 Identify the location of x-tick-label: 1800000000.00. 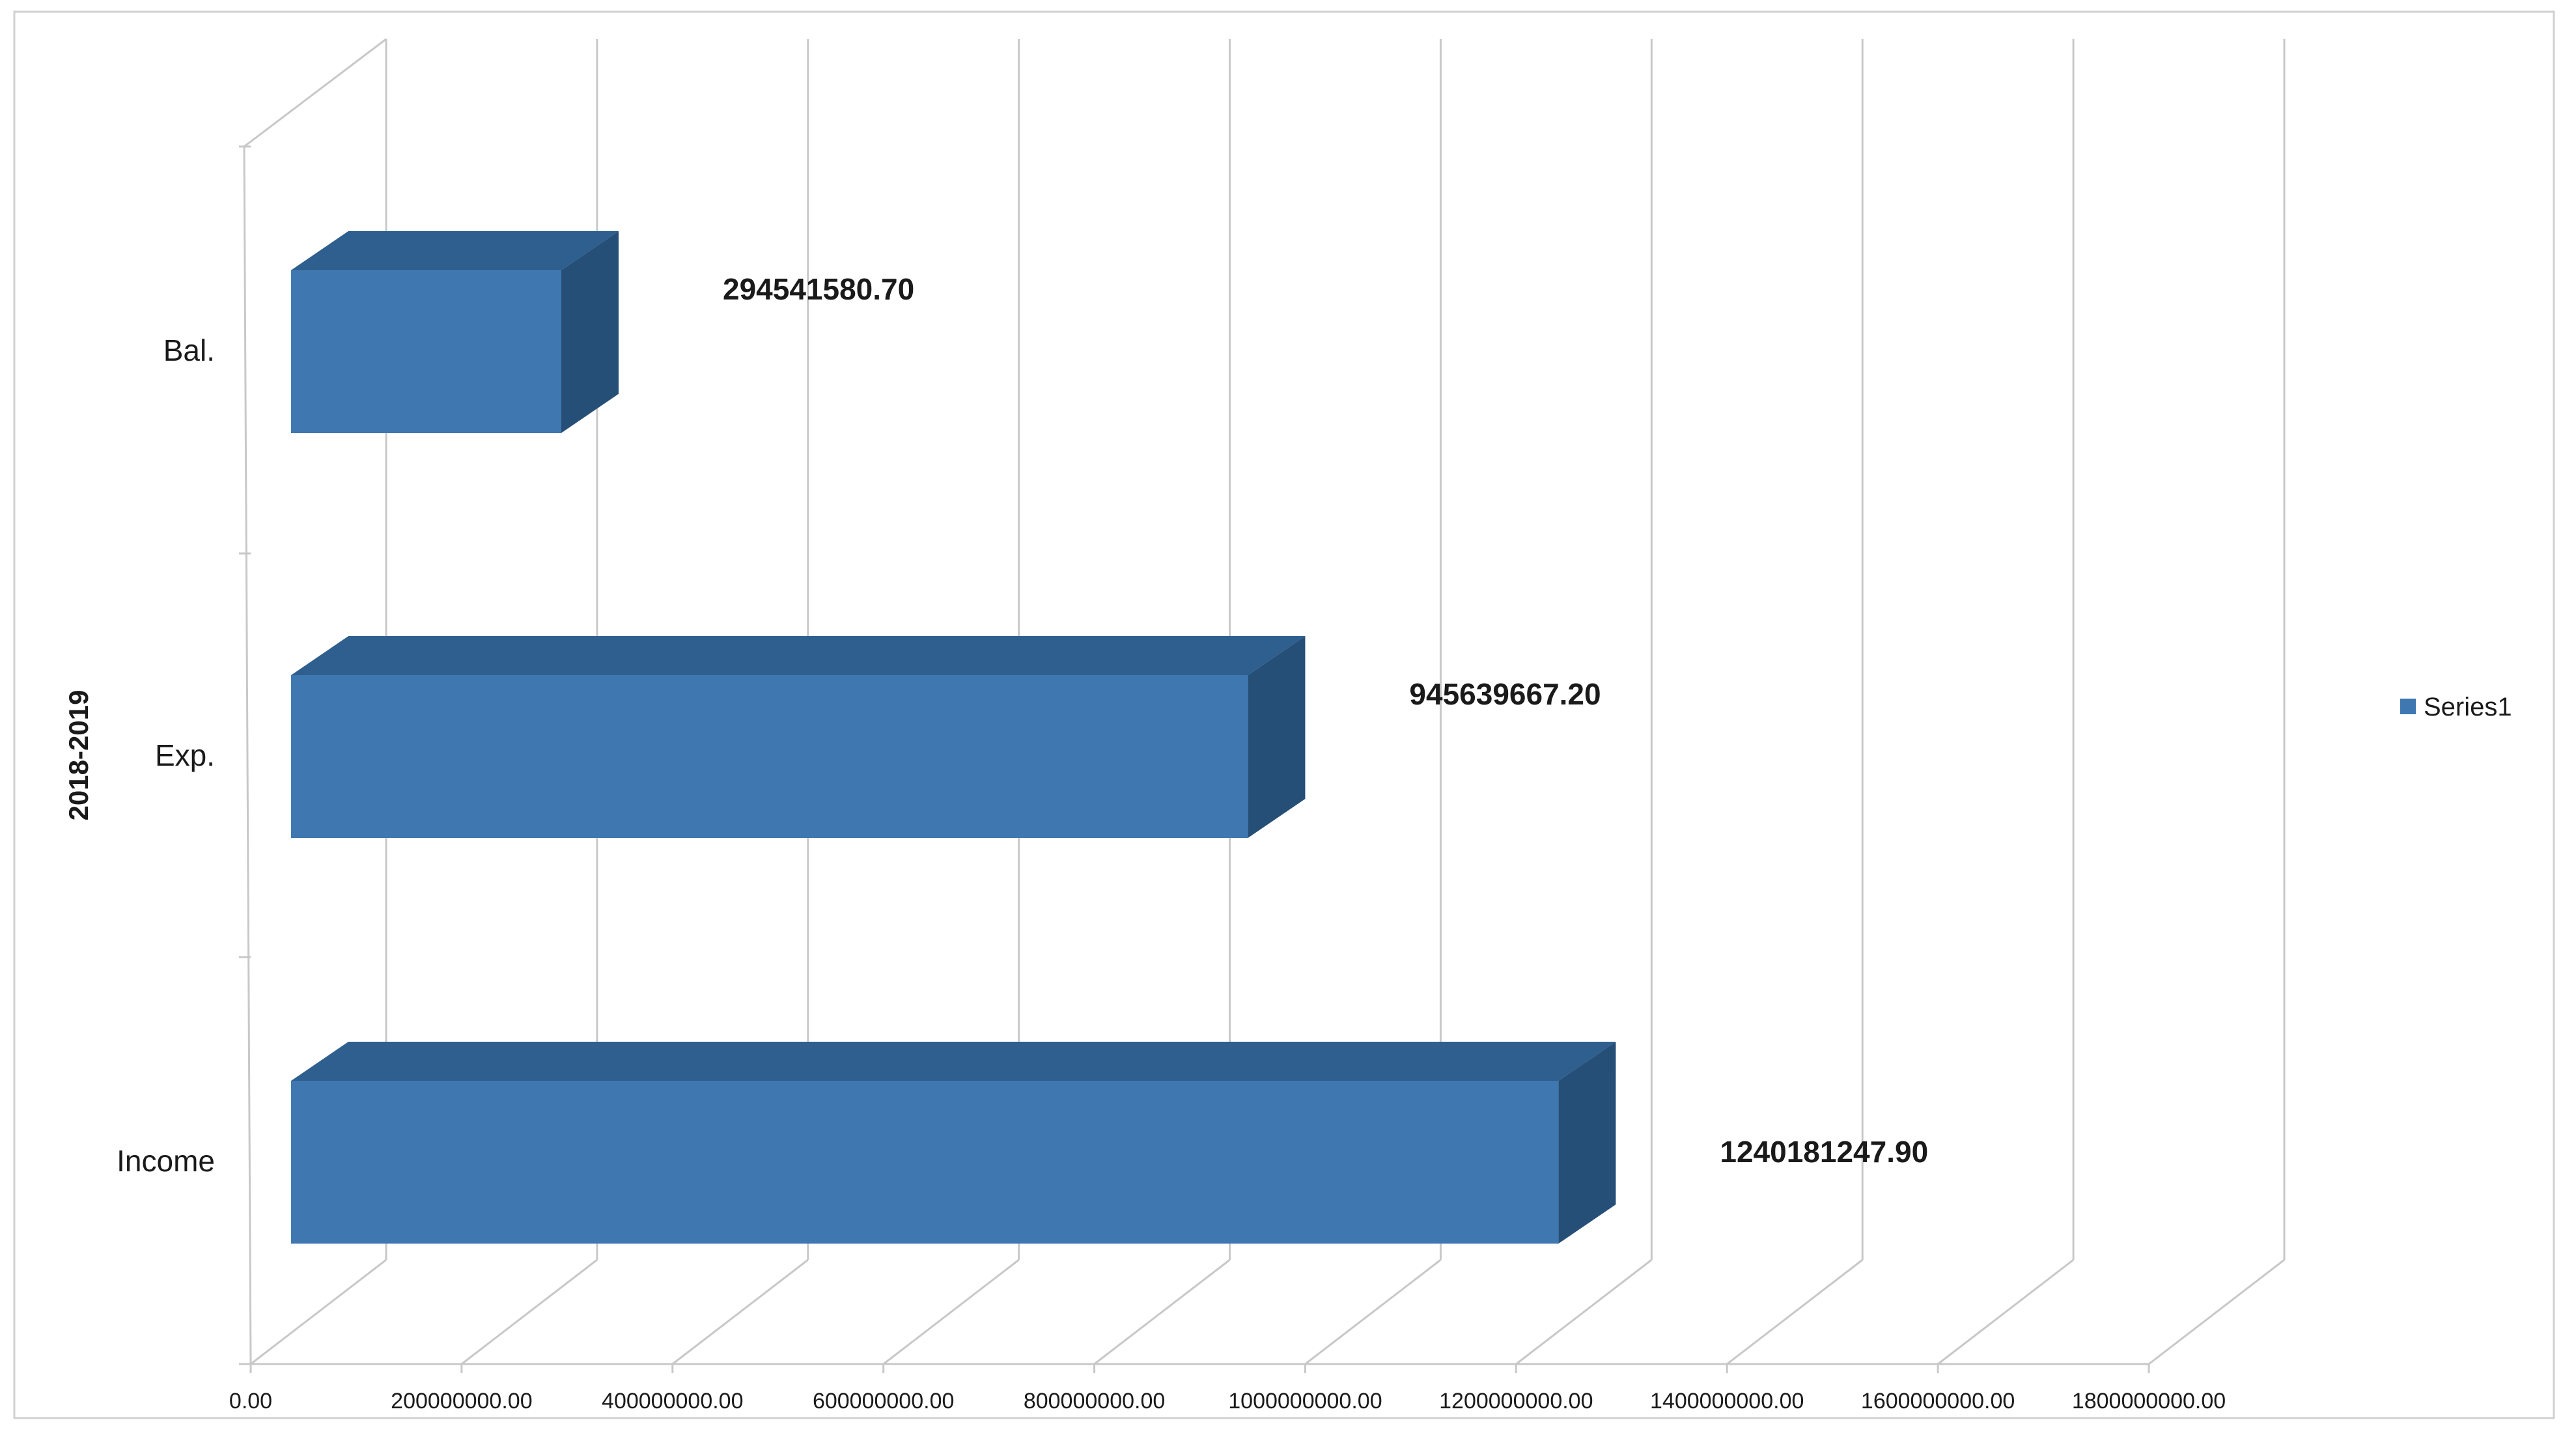
(2149, 1401).